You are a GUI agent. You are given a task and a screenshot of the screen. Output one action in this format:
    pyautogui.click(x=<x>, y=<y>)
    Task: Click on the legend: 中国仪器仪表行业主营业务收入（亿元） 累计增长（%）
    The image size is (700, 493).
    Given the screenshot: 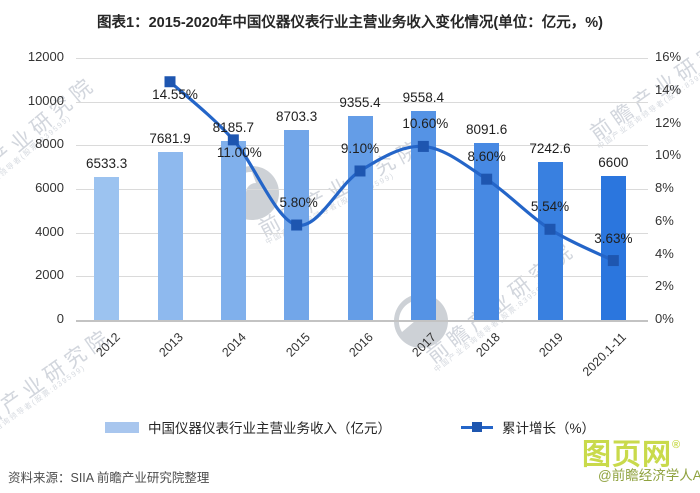 What is the action you would take?
    pyautogui.click(x=350, y=427)
    